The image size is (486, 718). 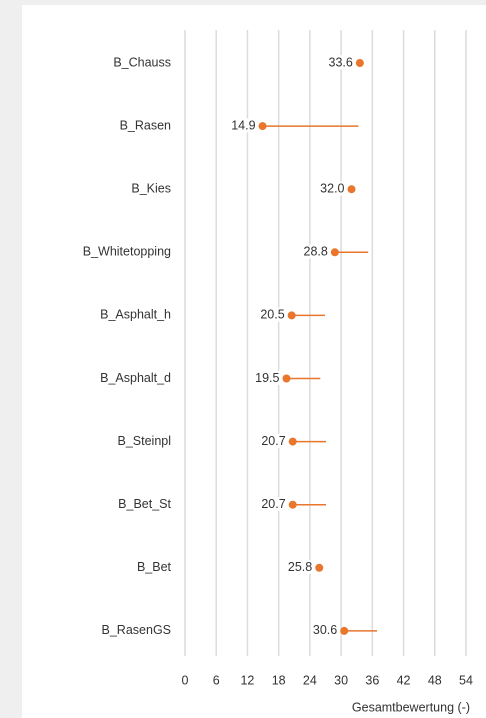 I want to click on value-label: 32.0, so click(x=332, y=188).